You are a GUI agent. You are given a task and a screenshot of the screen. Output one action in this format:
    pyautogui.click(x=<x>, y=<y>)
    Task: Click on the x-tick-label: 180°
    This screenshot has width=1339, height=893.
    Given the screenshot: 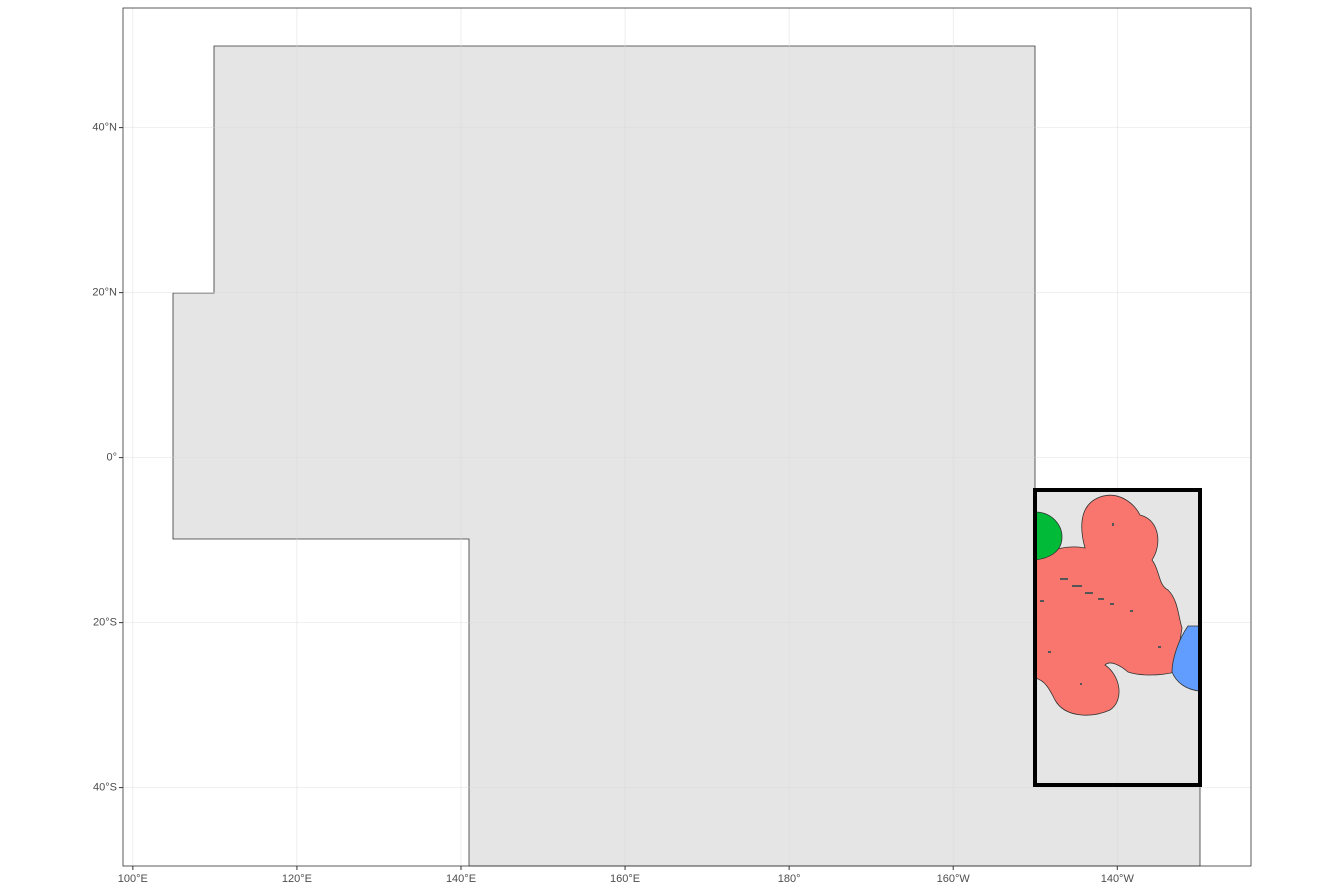 What is the action you would take?
    pyautogui.click(x=789, y=879)
    